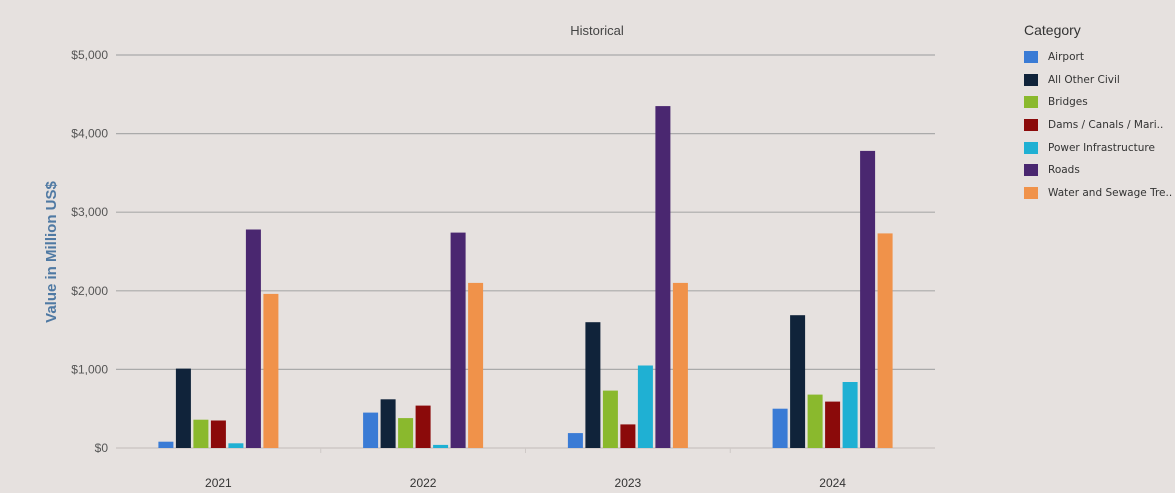 Image resolution: width=1175 pixels, height=493 pixels. I want to click on legend-item: Water and Sewage Tre.., so click(1095, 193).